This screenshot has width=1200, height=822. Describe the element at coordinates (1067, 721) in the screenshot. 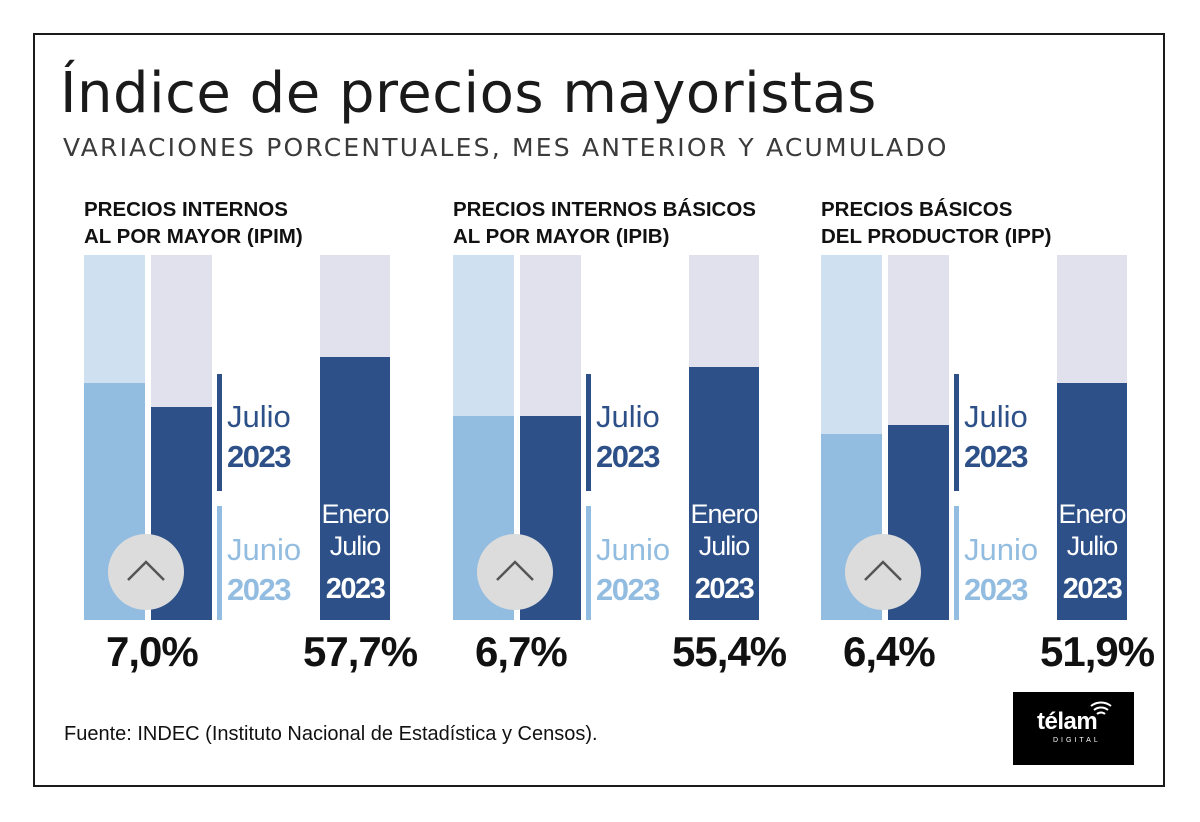

I see `logo-wordmark: télam` at that location.